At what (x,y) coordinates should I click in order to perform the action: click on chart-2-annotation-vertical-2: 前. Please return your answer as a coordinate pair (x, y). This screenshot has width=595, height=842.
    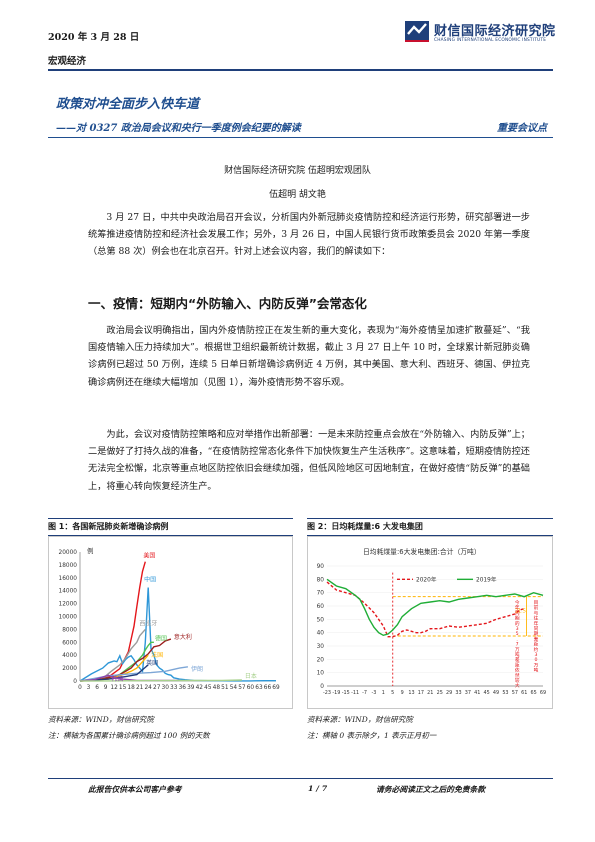
    Looking at the image, I should click on (536, 607).